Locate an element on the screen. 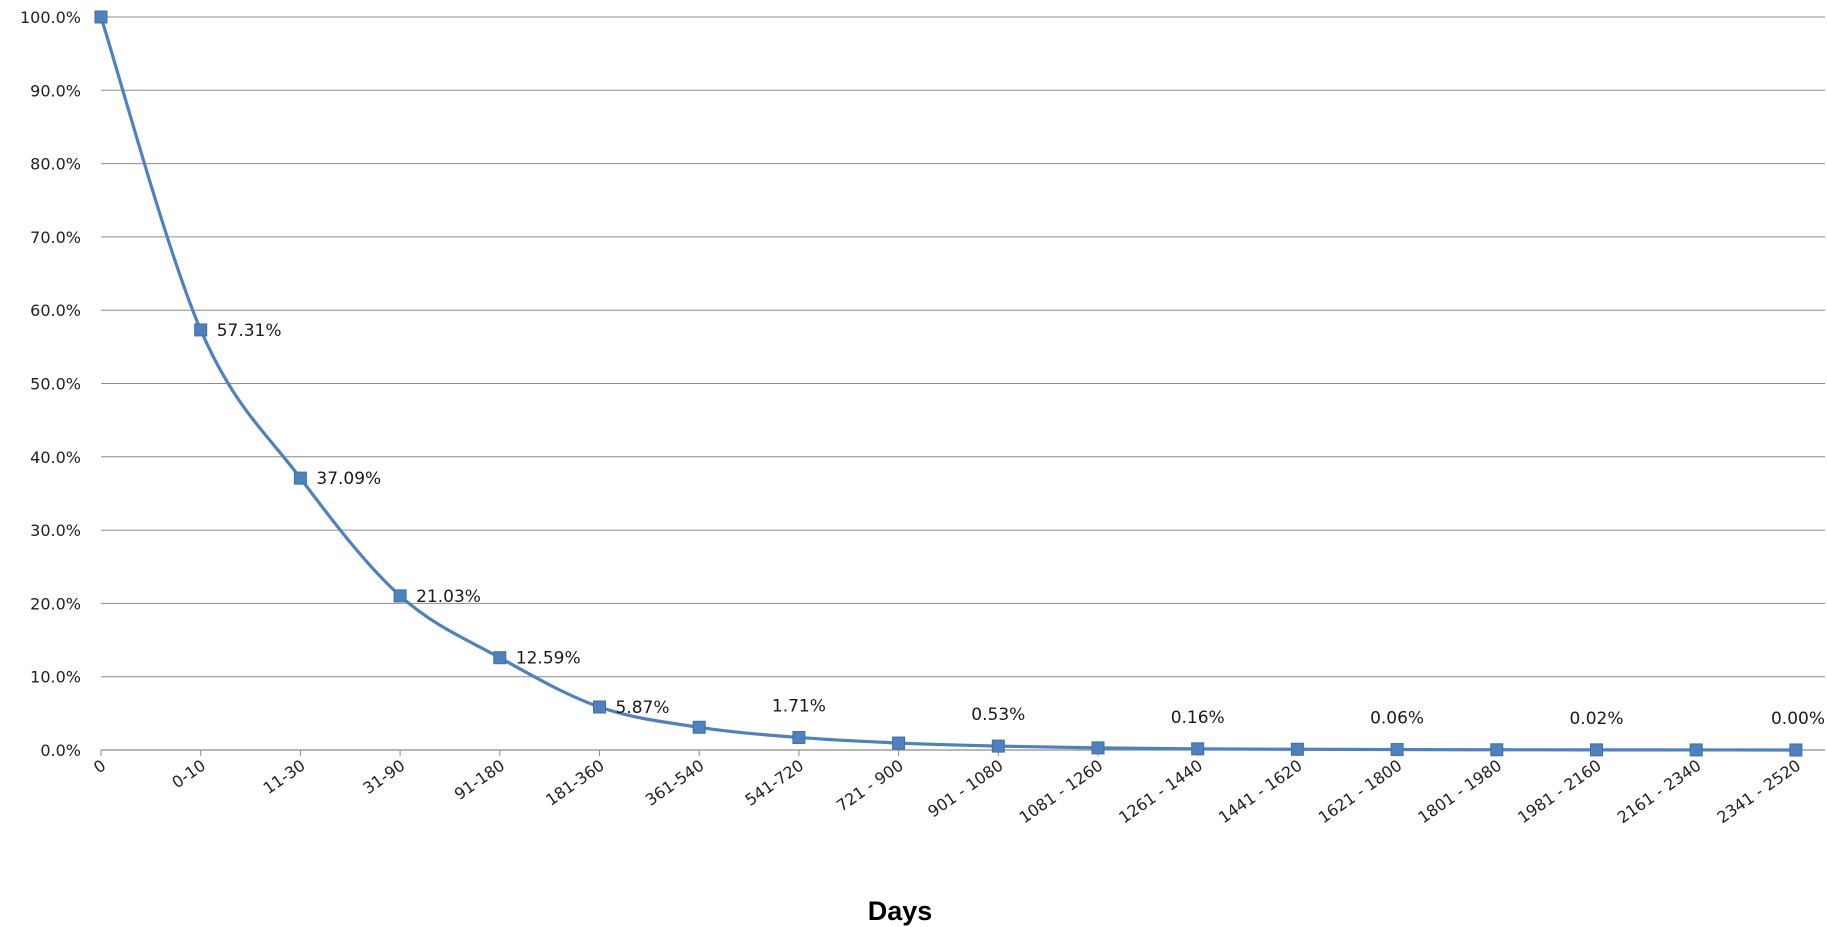  x-tick-label: 1801 - 1980 is located at coordinates (1459, 791).